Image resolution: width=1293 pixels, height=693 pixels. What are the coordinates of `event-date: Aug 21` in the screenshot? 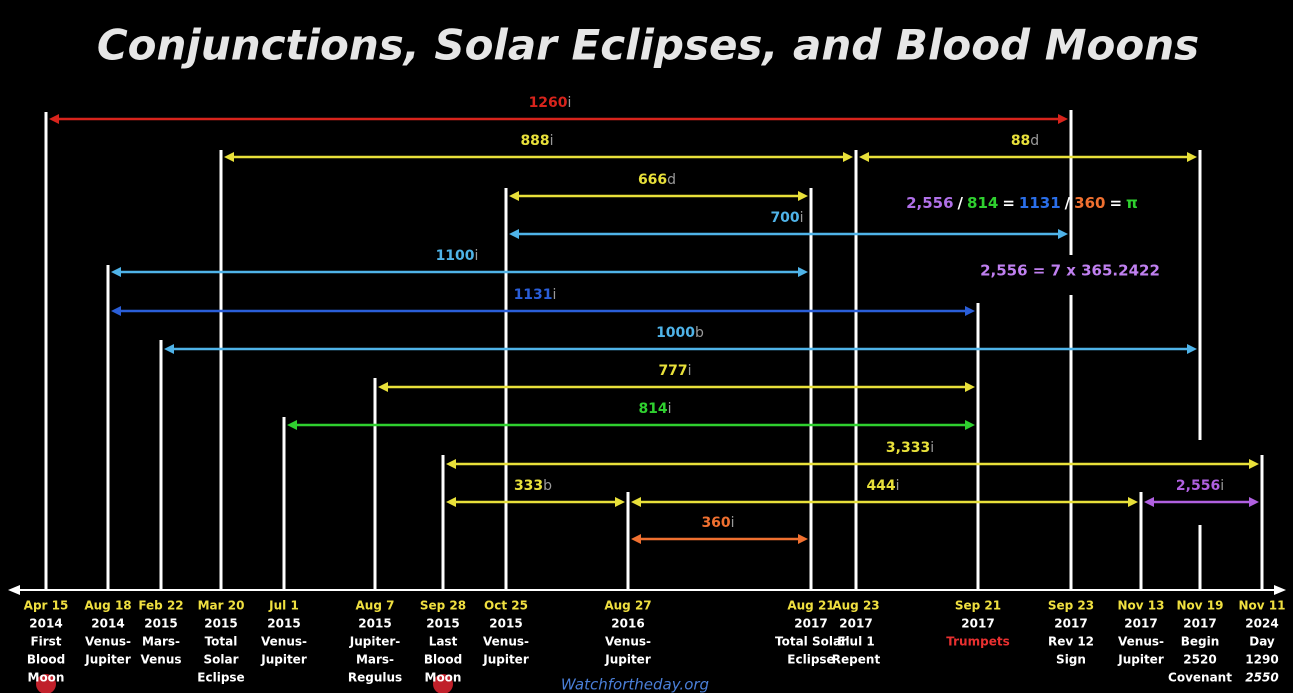 It's located at (810, 606).